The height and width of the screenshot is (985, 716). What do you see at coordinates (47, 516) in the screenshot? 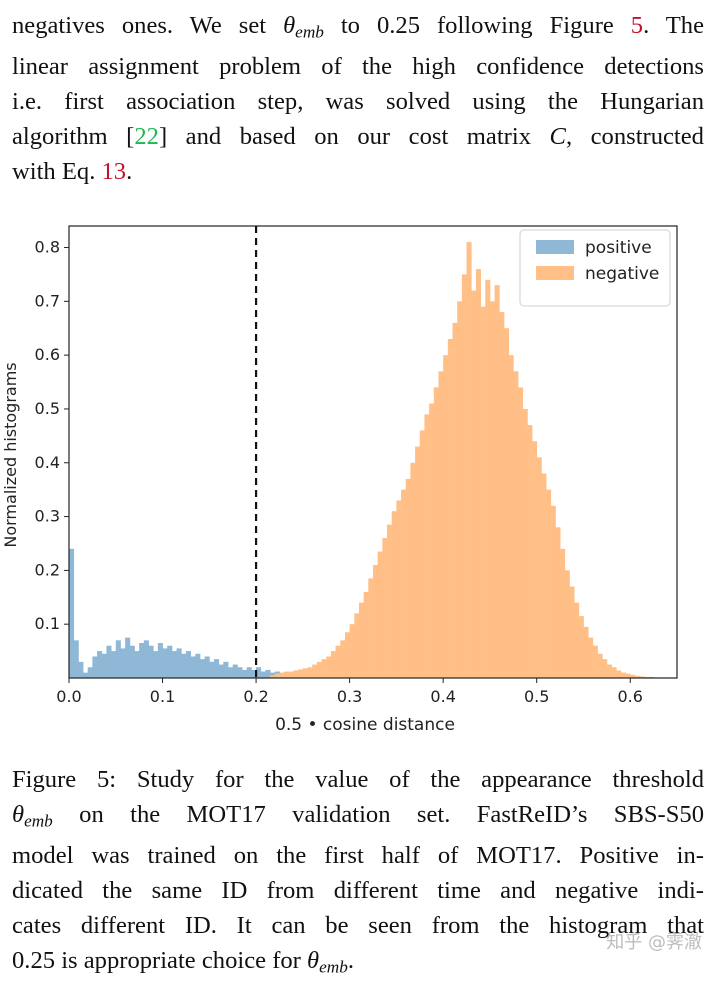
I see `y-tick-label: 0.3` at bounding box center [47, 516].